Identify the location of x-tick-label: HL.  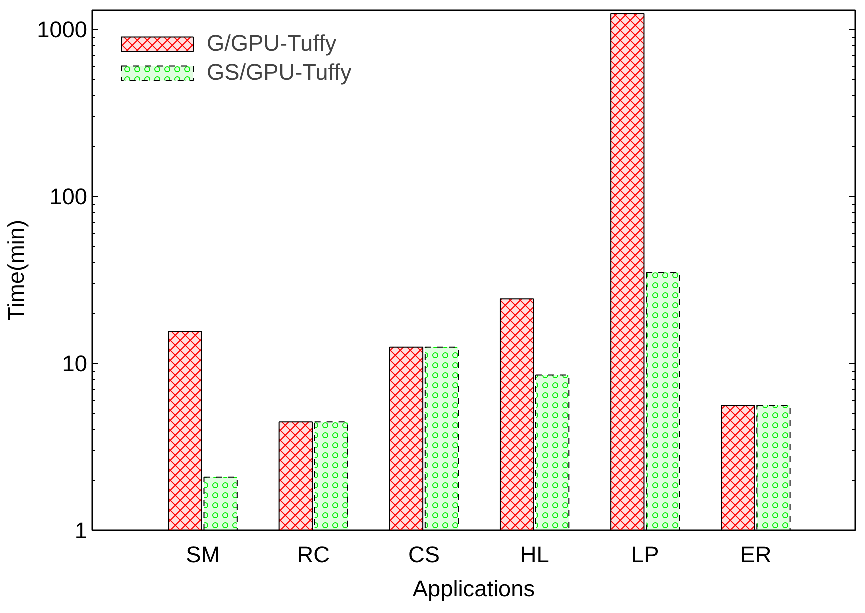
(535, 555).